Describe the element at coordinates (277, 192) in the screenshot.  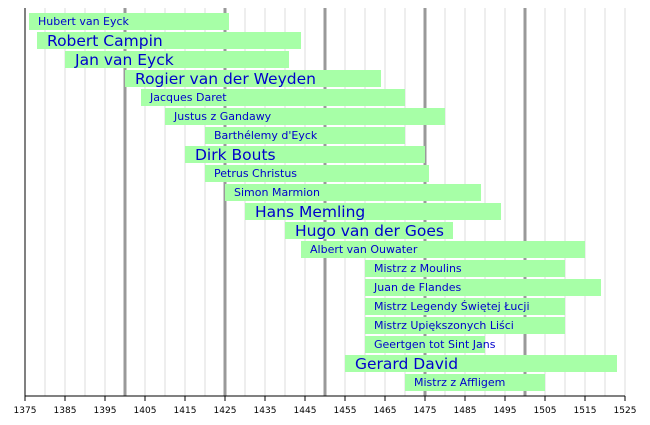
I see `bar-label: Simon Marmion` at that location.